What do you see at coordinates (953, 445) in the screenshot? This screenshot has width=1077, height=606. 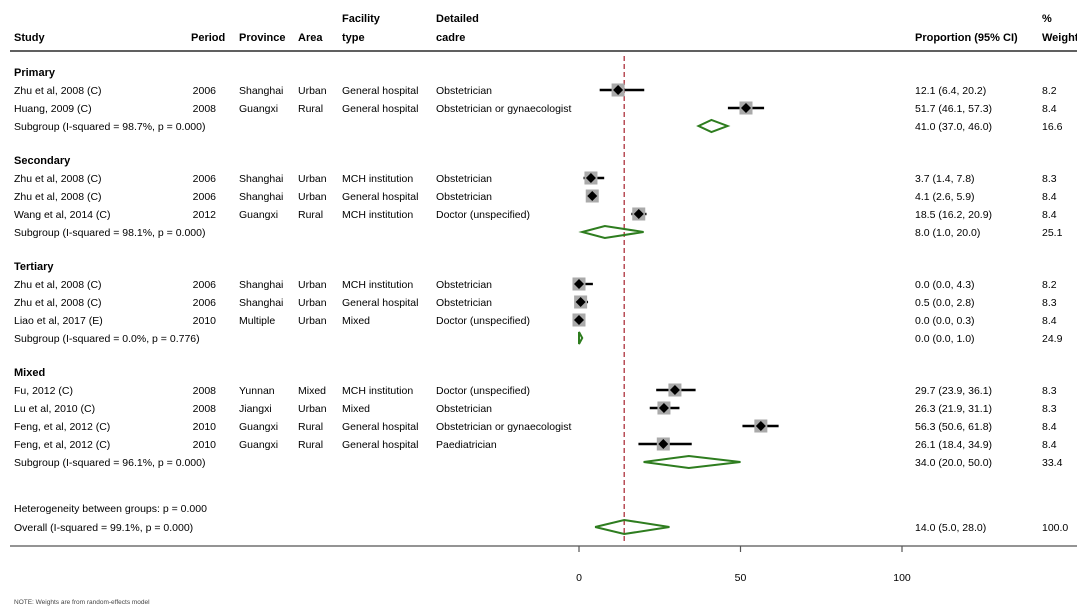 I see `study-ci-text: 26.1 (18.4, 34.9)` at bounding box center [953, 445].